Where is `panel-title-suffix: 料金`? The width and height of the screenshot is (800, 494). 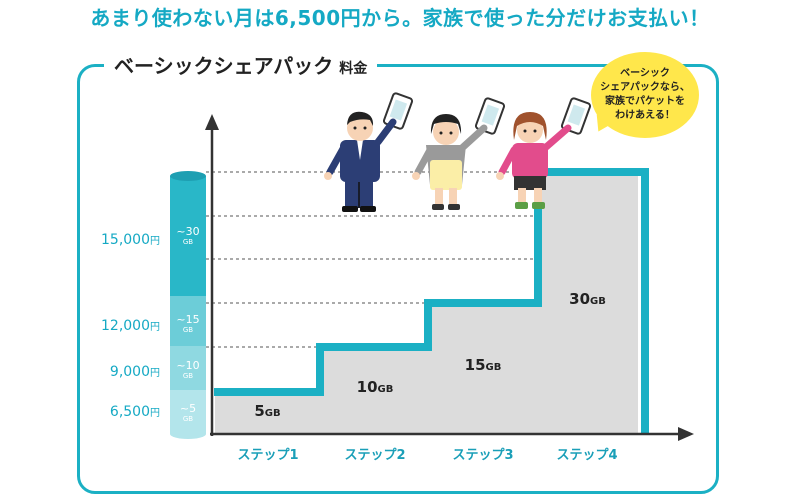 panel-title-suffix: 料金 is located at coordinates (353, 69).